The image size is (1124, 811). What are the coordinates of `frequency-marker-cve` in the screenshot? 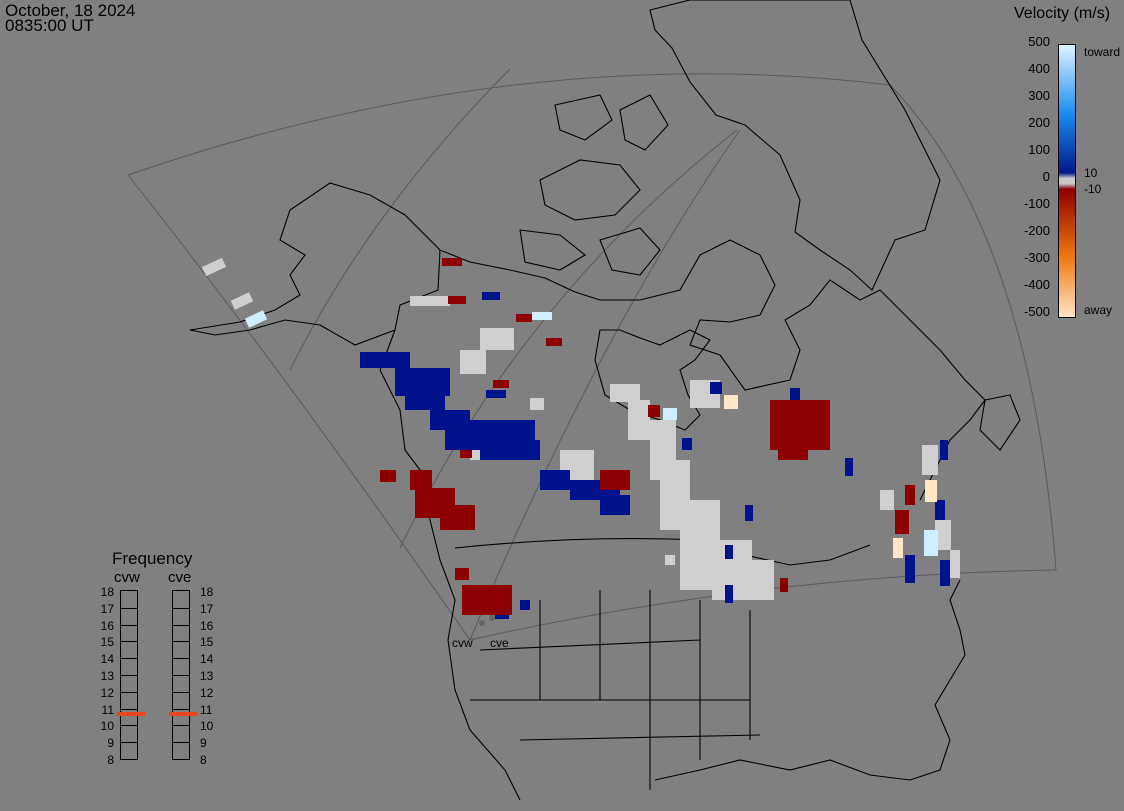 It's located at (183, 713).